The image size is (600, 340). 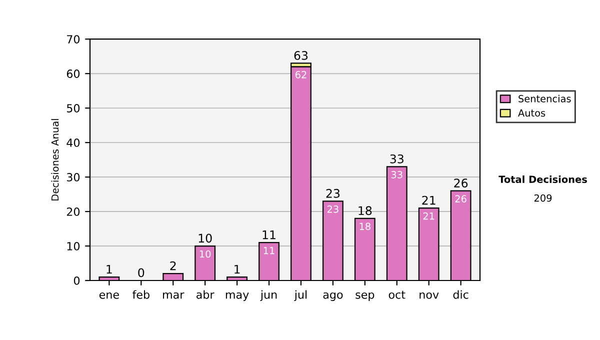 I want to click on y-tick-label: 0, so click(x=77, y=280).